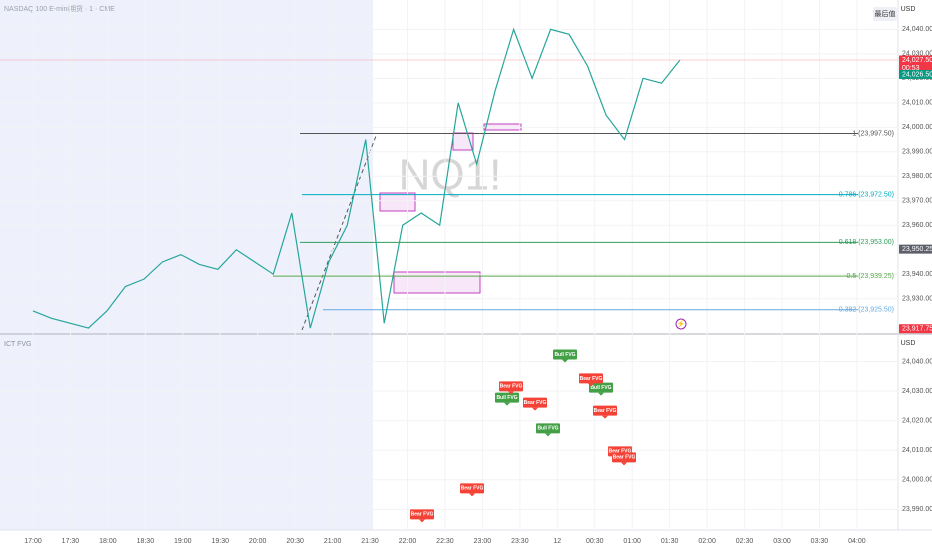 This screenshot has height=555, width=932. I want to click on time-label: 12, so click(557, 541).